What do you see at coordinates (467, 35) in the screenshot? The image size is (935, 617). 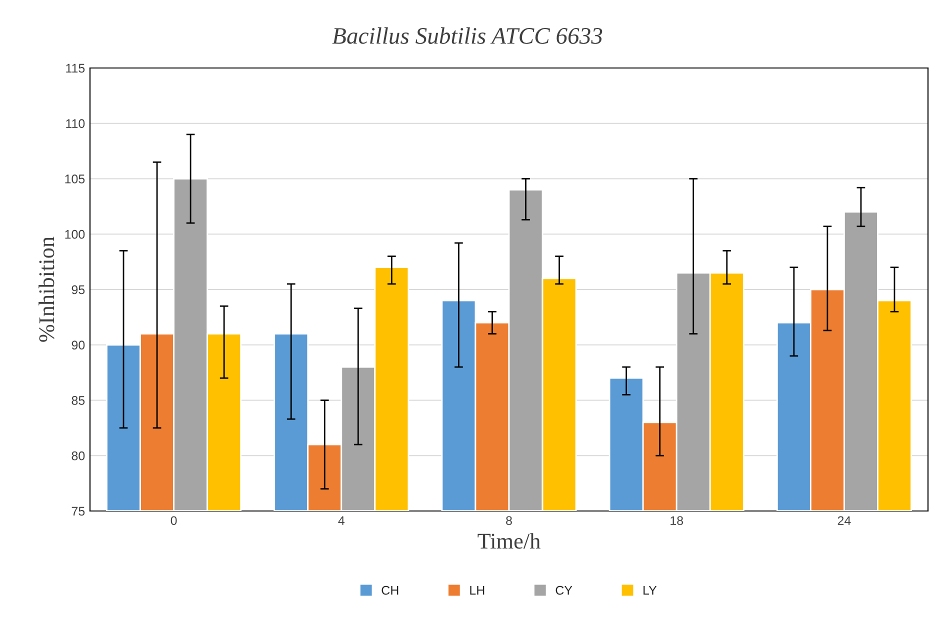 I see `chart-title: Bacillus Subtilis ATCC 6633` at bounding box center [467, 35].